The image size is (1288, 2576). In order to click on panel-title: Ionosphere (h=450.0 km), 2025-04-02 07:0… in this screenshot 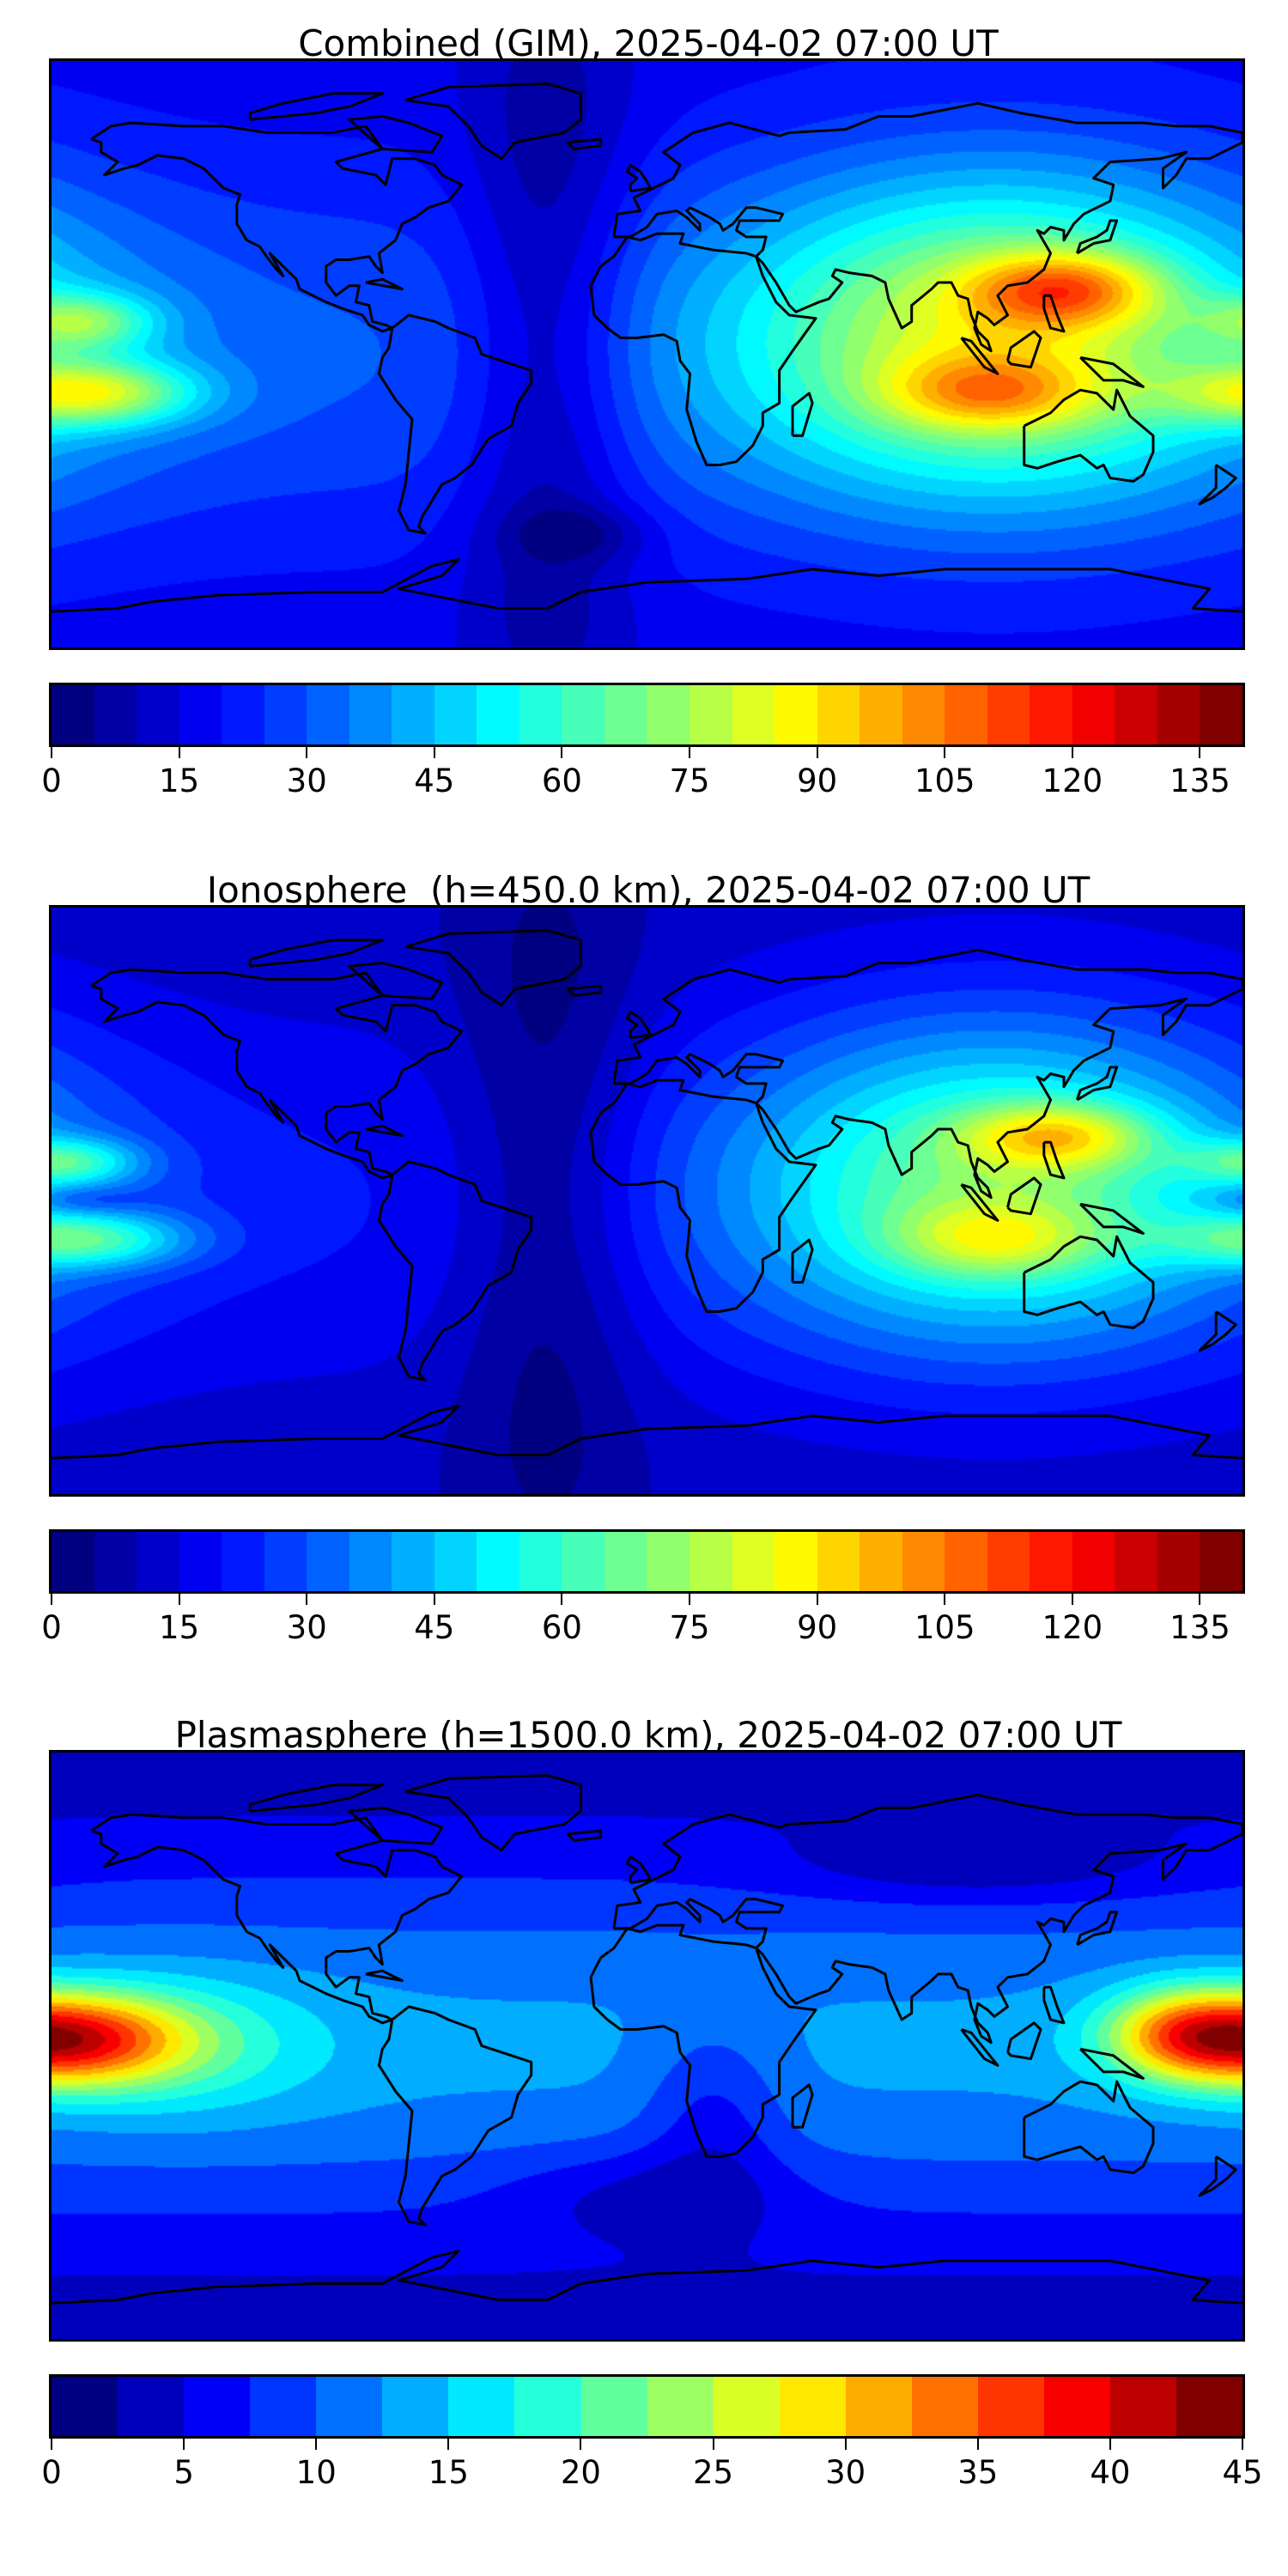, I will do `click(649, 890)`.